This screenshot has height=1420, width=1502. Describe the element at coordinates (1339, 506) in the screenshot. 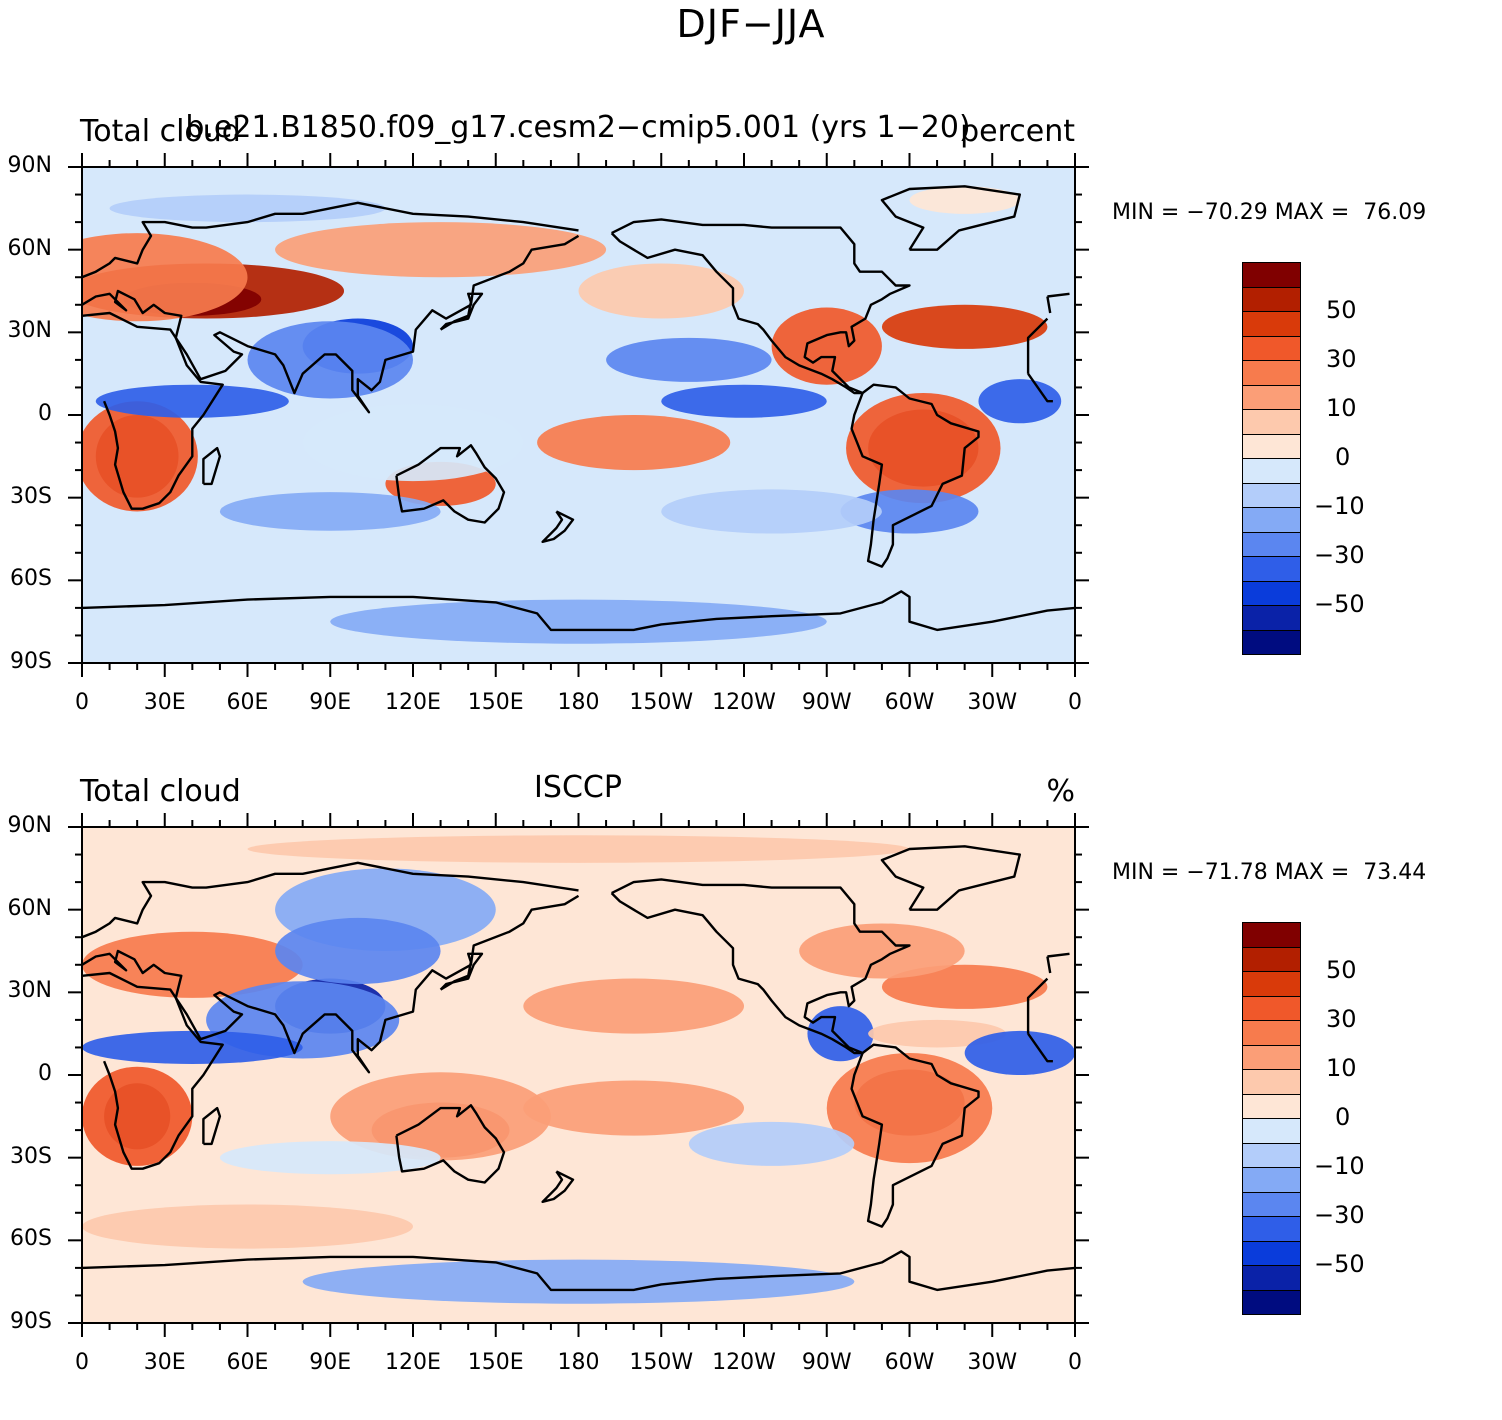

I see `colorbar-label: −10` at that location.